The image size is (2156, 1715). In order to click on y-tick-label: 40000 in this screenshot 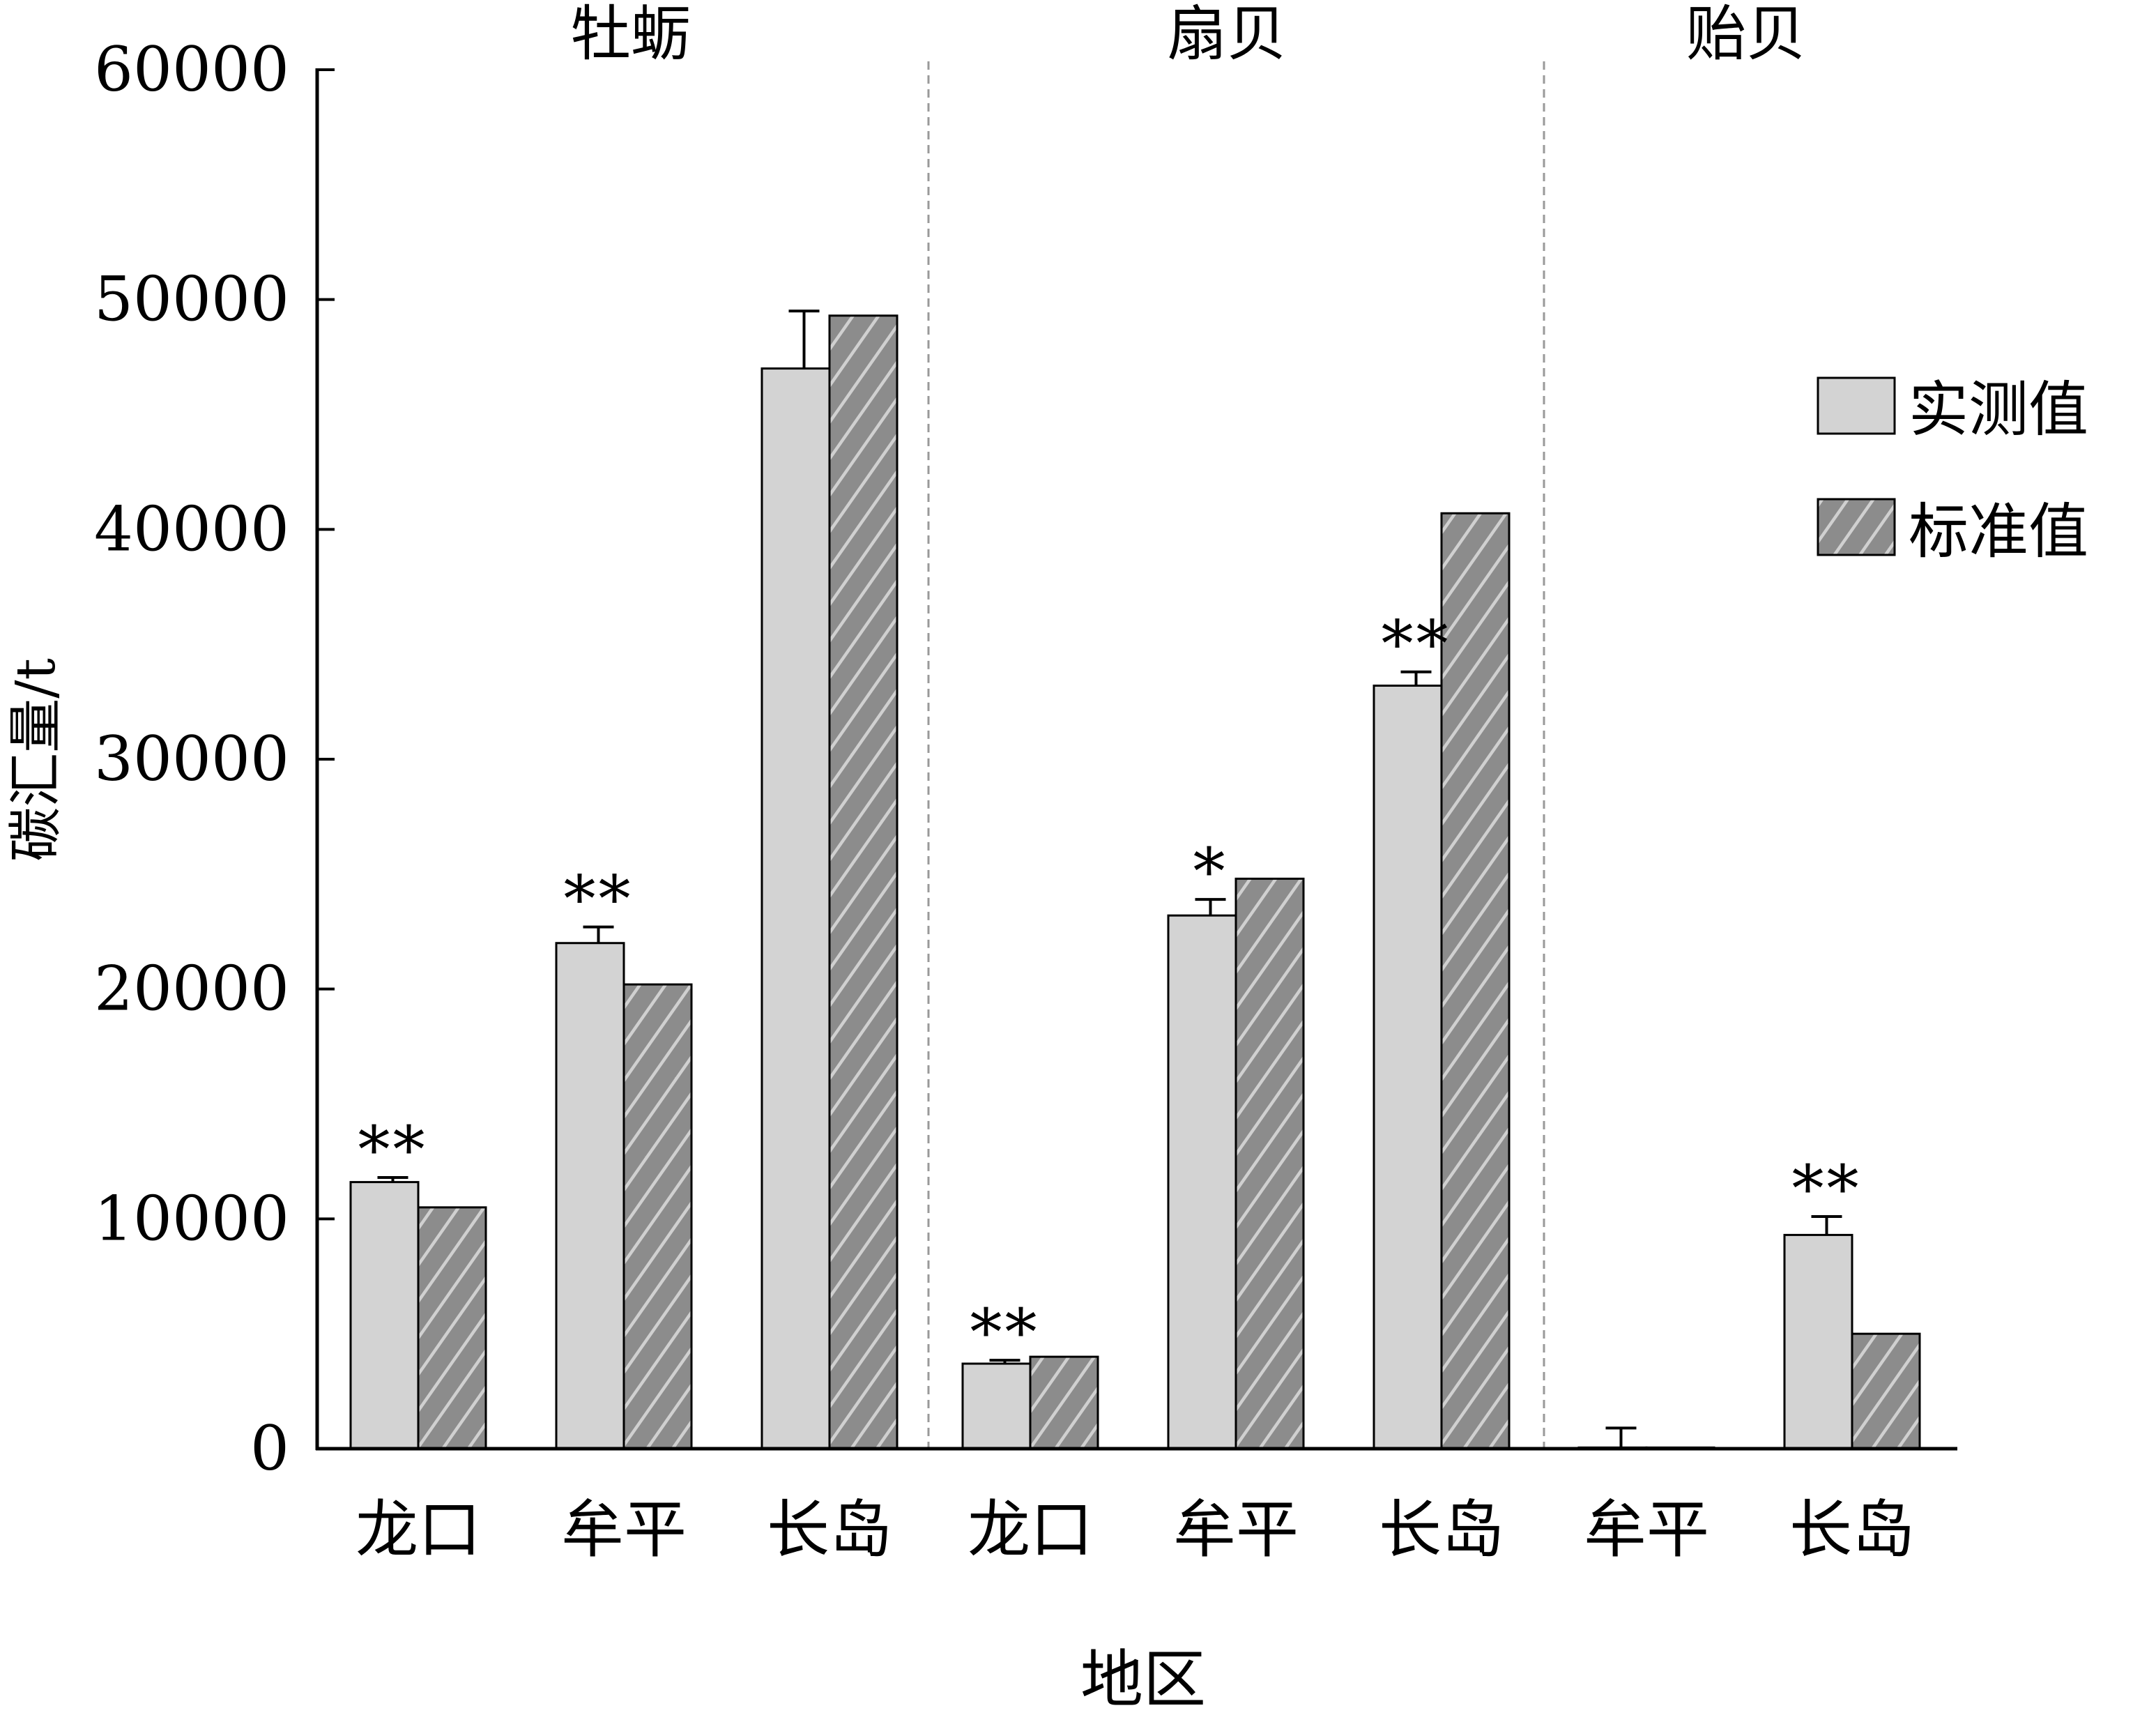, I will do `click(192, 529)`.